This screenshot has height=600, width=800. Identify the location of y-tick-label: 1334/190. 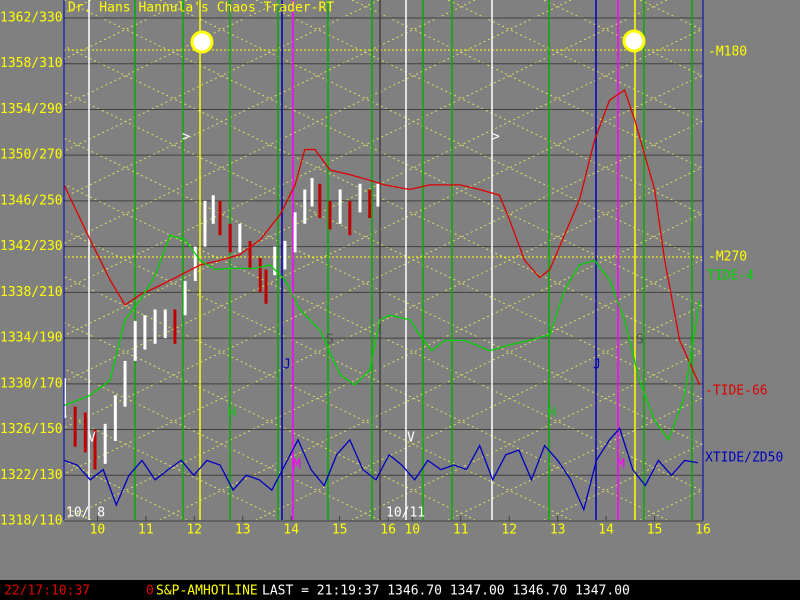
(31, 338).